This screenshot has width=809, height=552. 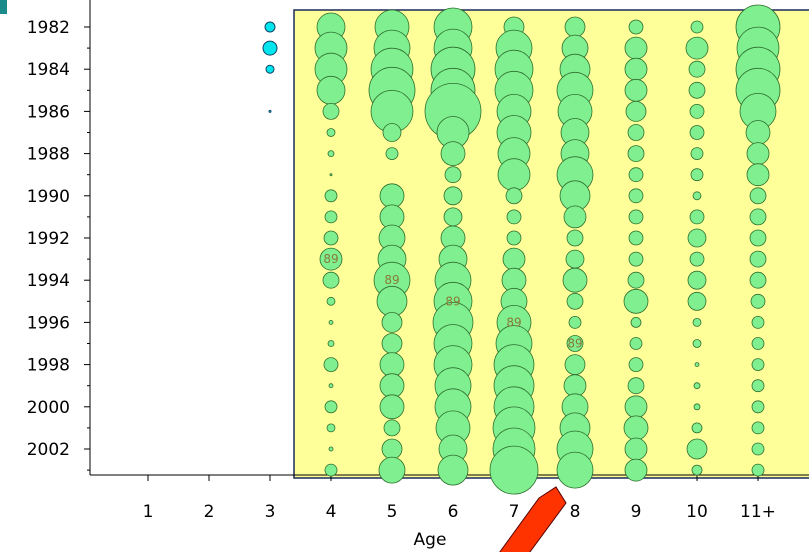 I want to click on y-tick-label: 1986, so click(x=48, y=112).